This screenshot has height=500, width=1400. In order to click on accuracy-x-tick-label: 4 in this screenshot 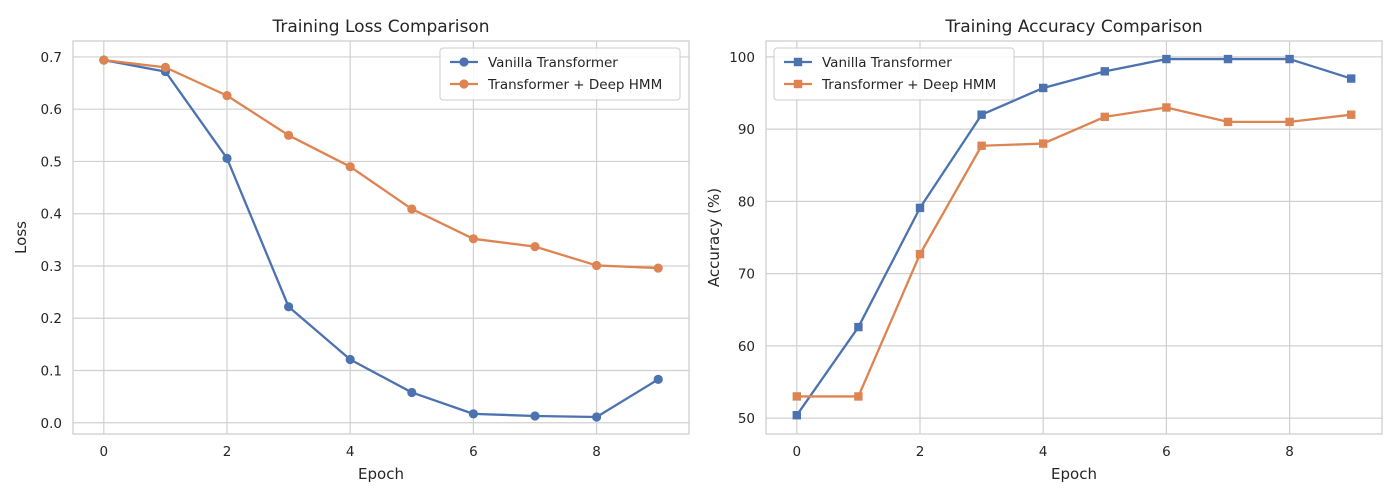, I will do `click(1043, 452)`.